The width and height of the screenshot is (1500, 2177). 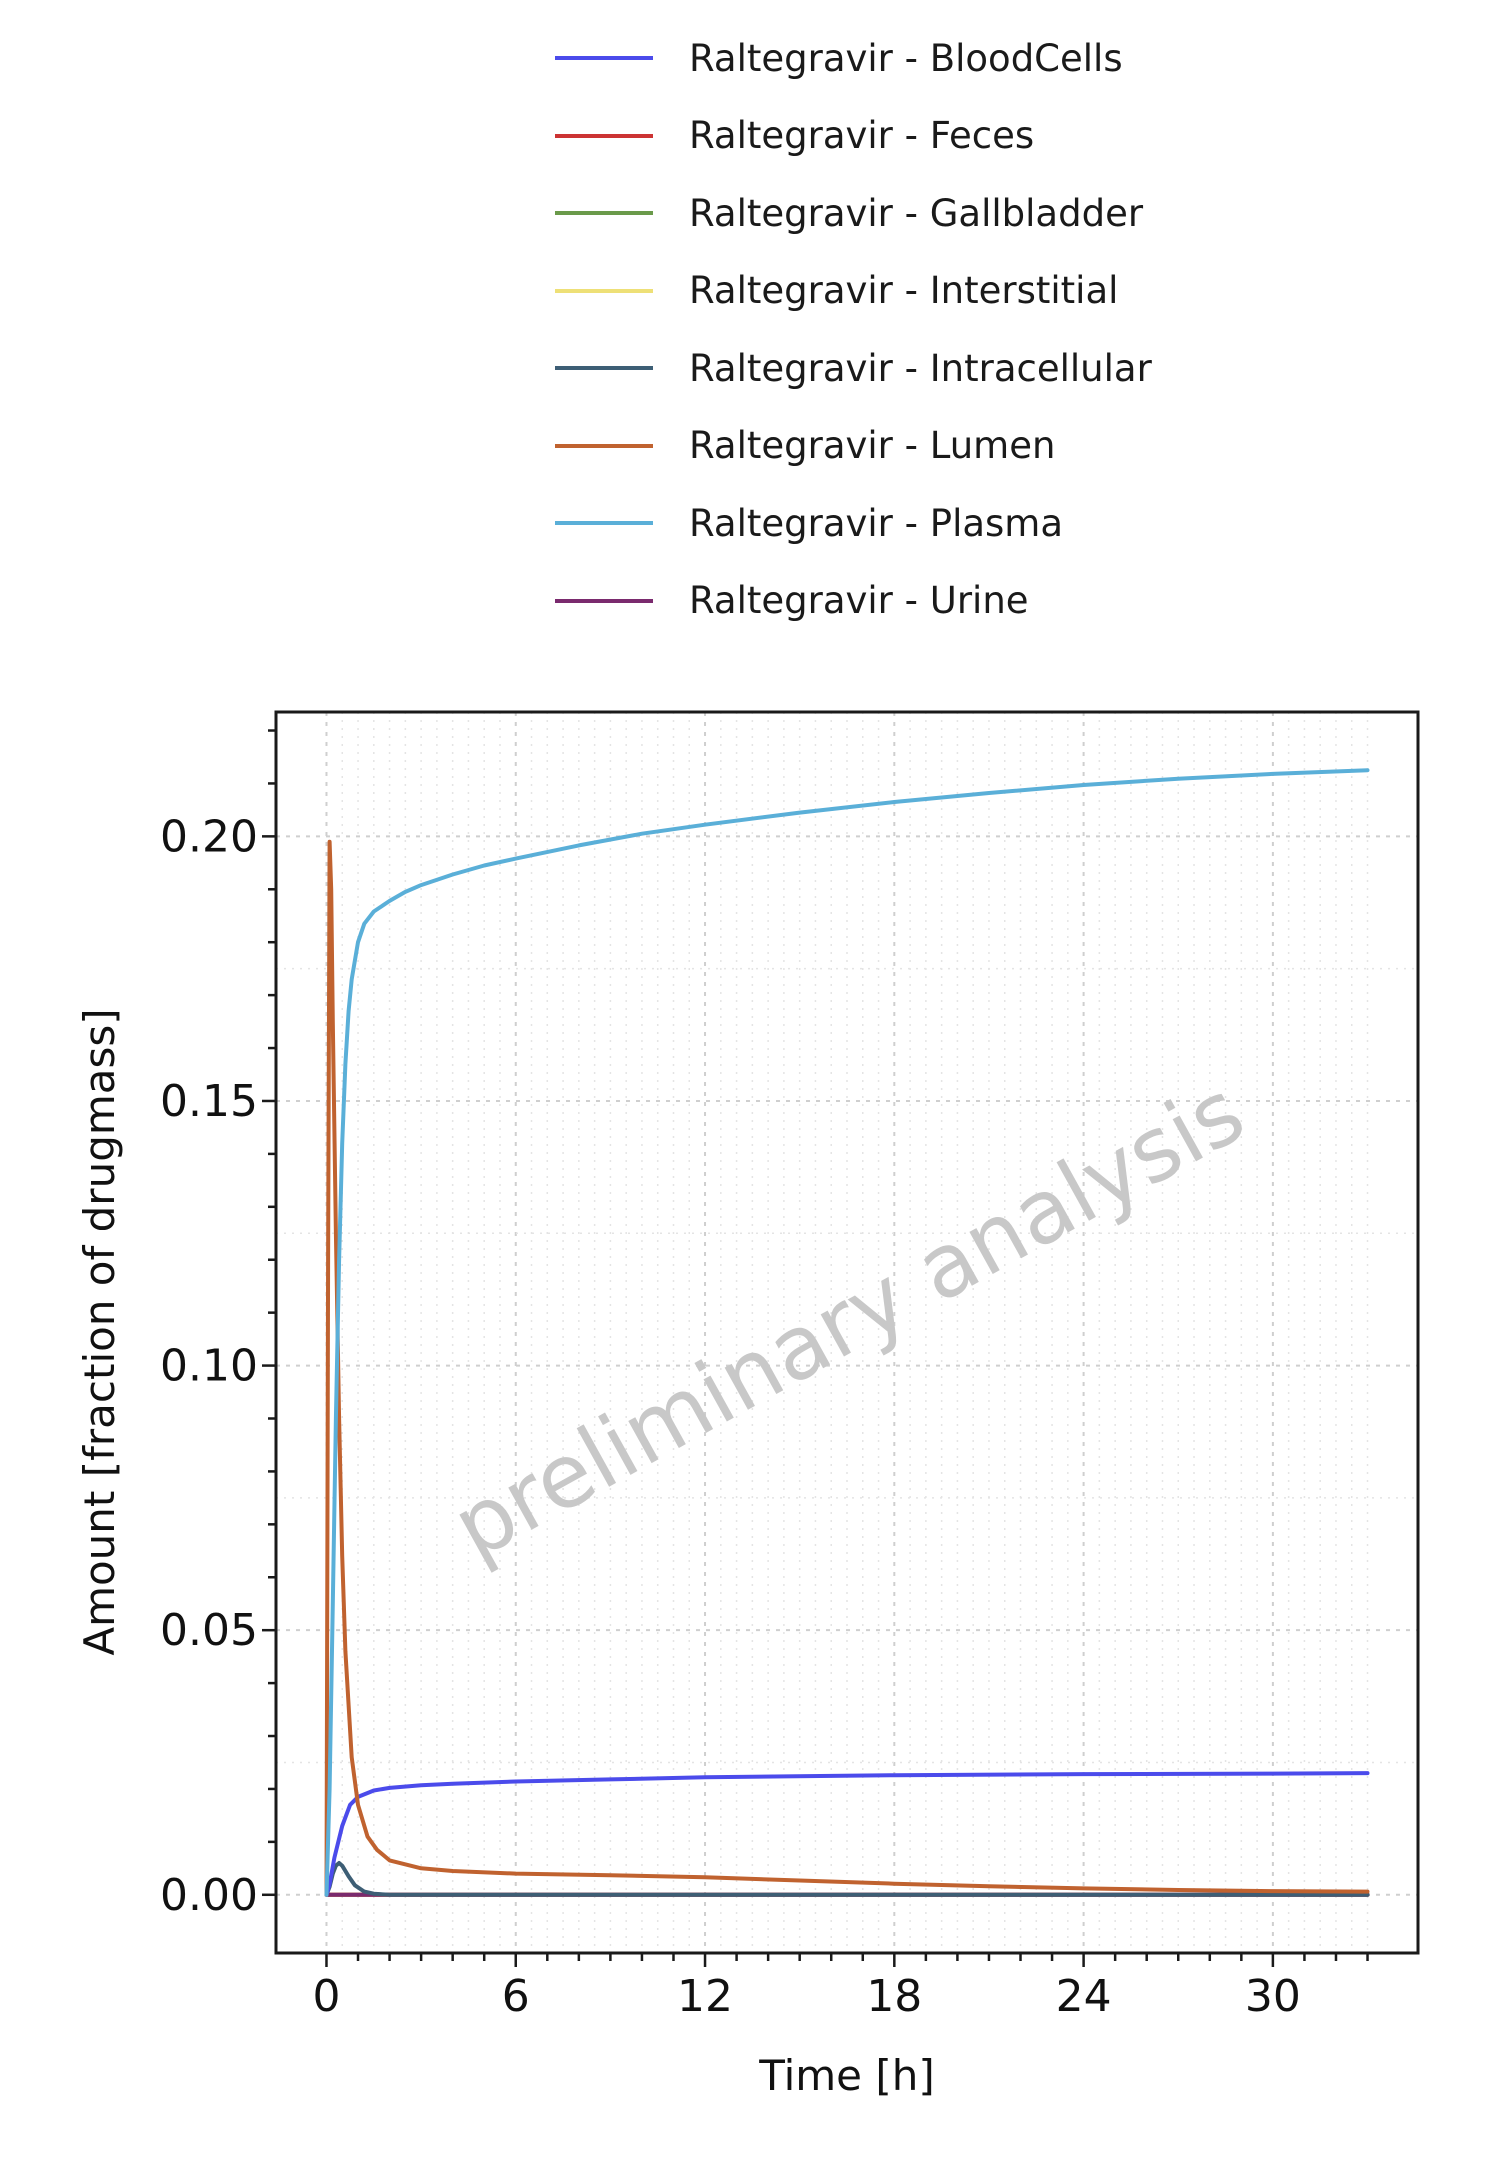 I want to click on legend-item: Raltegravir - Urine, so click(x=792, y=600).